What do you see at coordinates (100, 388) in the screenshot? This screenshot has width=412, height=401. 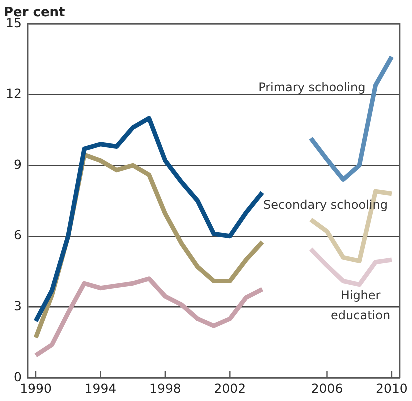 I see `x-tick-label: 1994` at bounding box center [100, 388].